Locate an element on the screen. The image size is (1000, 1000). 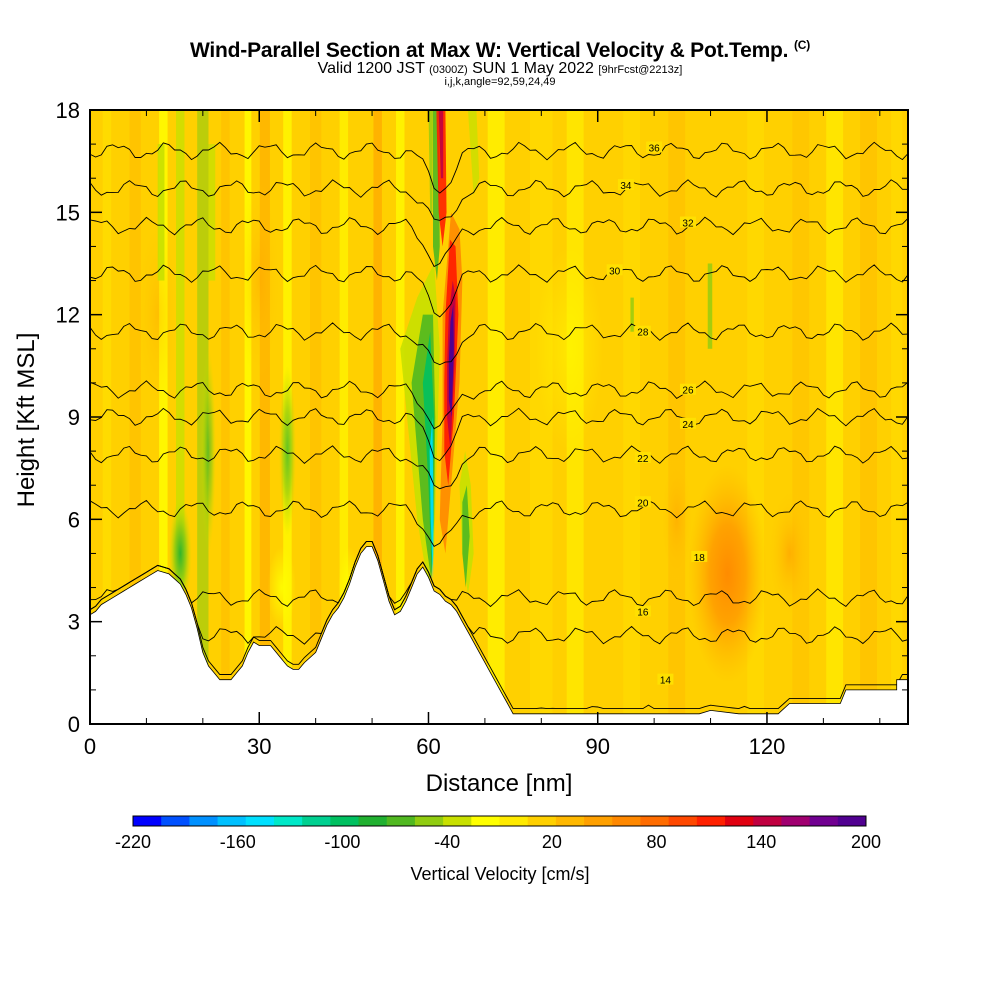
y-tick-label-15: 15 is located at coordinates (68, 212).